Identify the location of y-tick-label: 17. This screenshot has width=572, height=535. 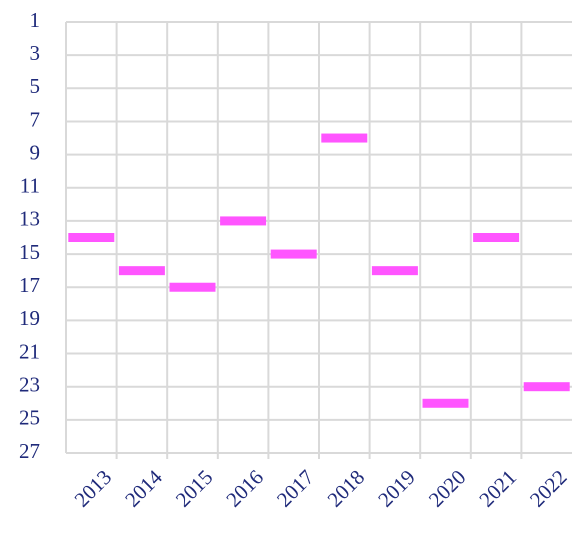
(29, 285).